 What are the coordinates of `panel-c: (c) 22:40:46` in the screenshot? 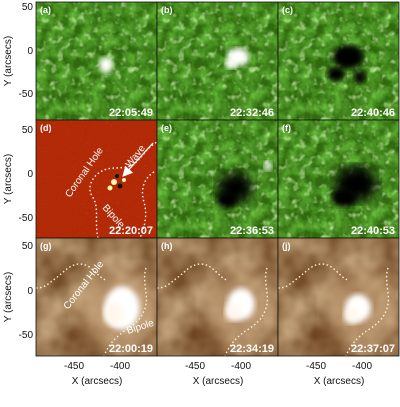 It's located at (338, 61).